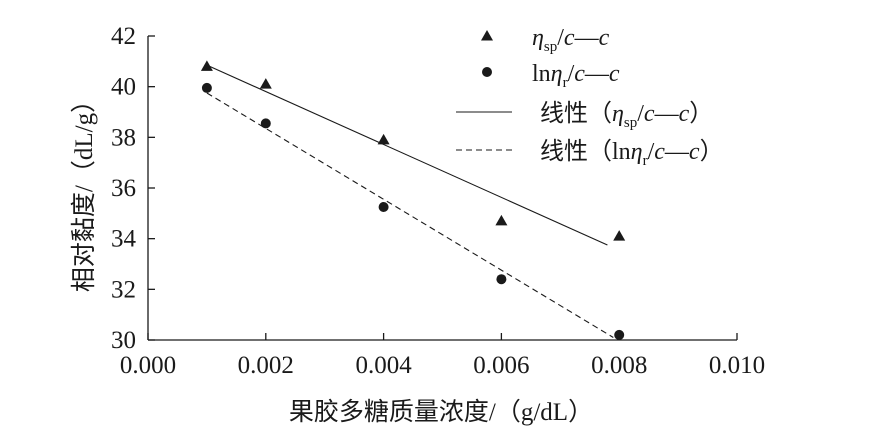 The height and width of the screenshot is (430, 878). What do you see at coordinates (123, 188) in the screenshot?
I see `y-tick-label: 36` at bounding box center [123, 188].